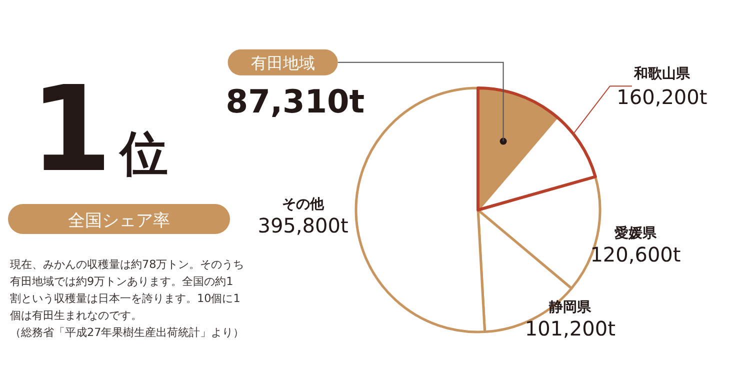 The image size is (736, 368). Describe the element at coordinates (662, 74) in the screenshot. I see `annotation: 和歌山県` at that location.